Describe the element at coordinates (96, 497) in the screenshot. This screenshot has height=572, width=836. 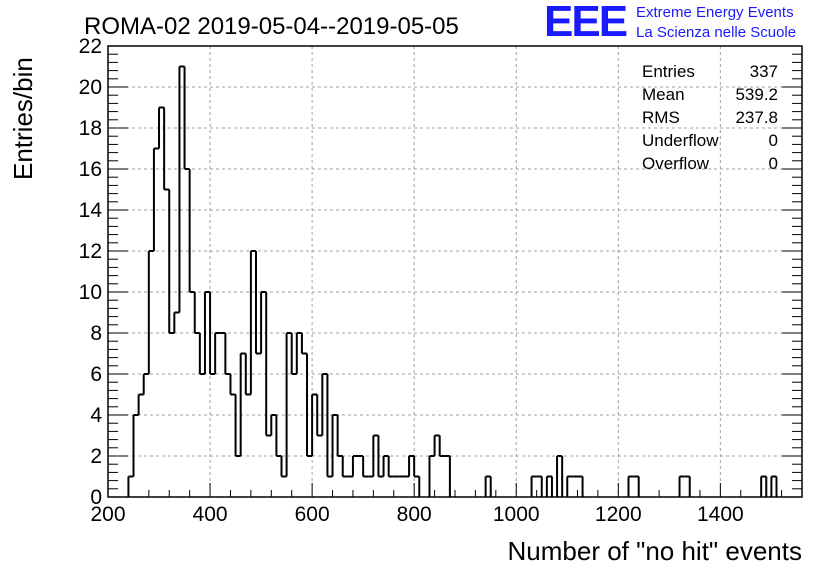
I see `y-tick-label: 0` at that location.